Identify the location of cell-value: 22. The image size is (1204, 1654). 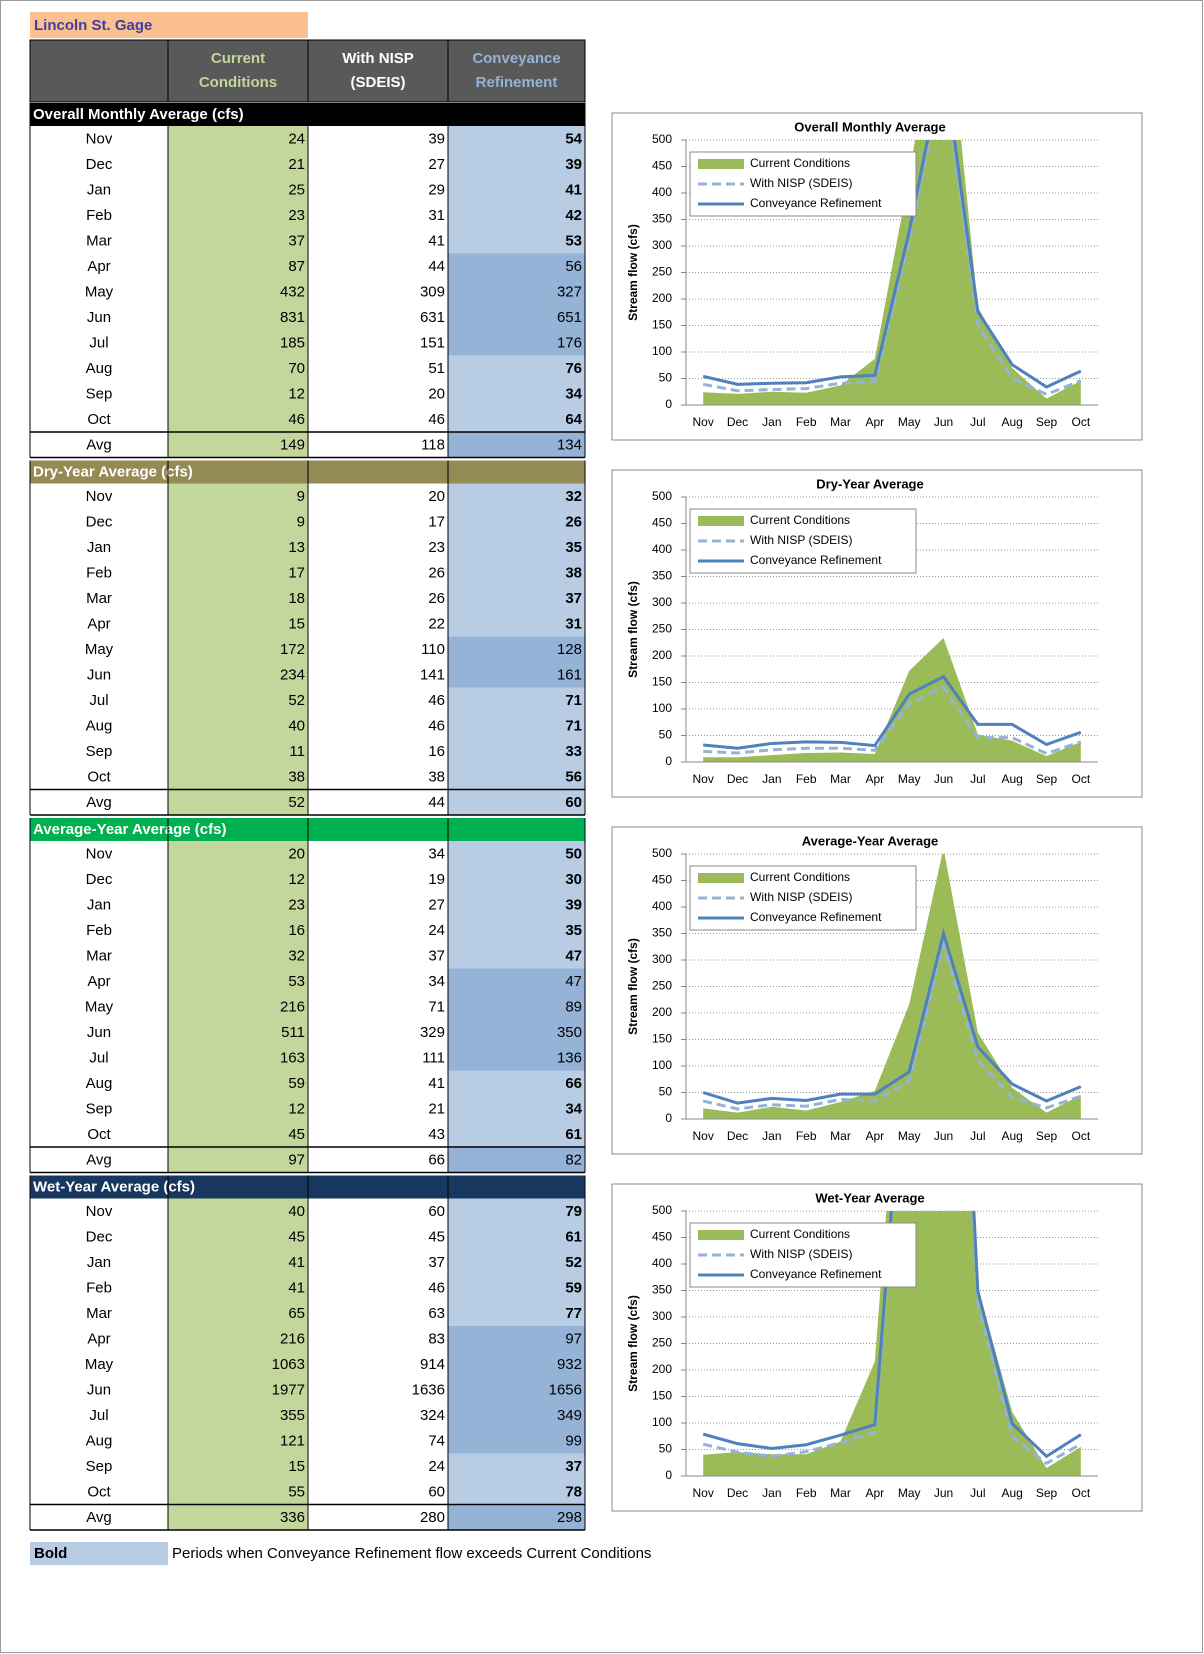
(436, 624).